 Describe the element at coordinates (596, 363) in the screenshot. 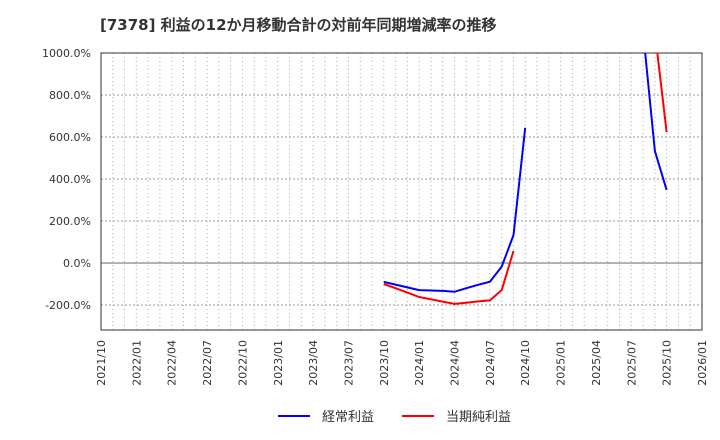

I see `x-tick-label: 2025/04` at that location.